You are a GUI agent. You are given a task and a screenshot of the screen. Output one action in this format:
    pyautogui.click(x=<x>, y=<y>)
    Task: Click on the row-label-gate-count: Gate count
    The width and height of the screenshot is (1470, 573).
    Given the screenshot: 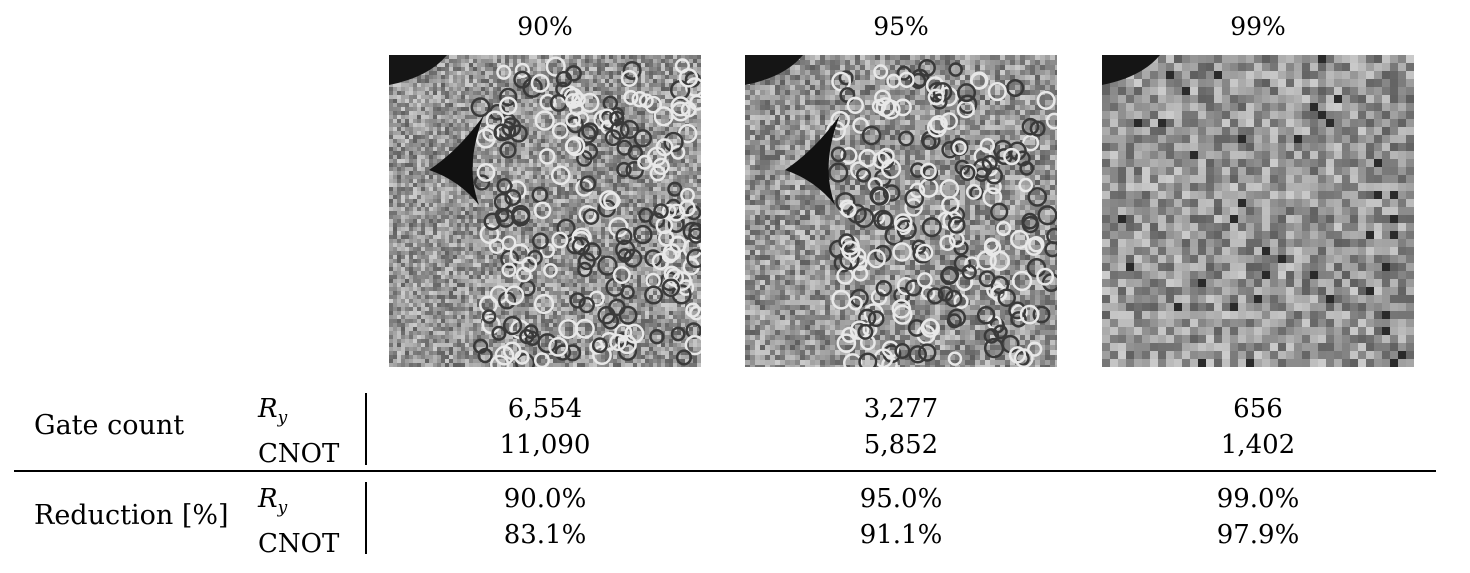 What is the action you would take?
    pyautogui.click(x=109, y=425)
    